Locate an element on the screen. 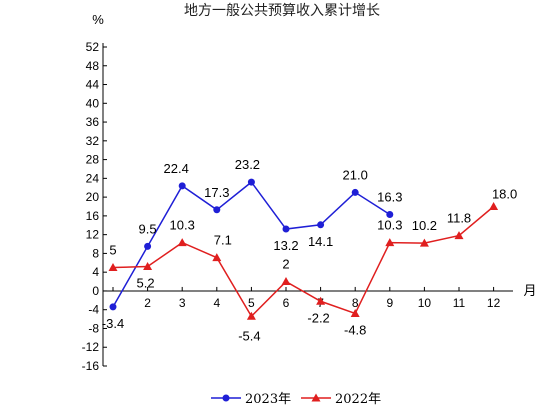 The height and width of the screenshot is (415, 554). data-label: 21.0 is located at coordinates (355, 174).